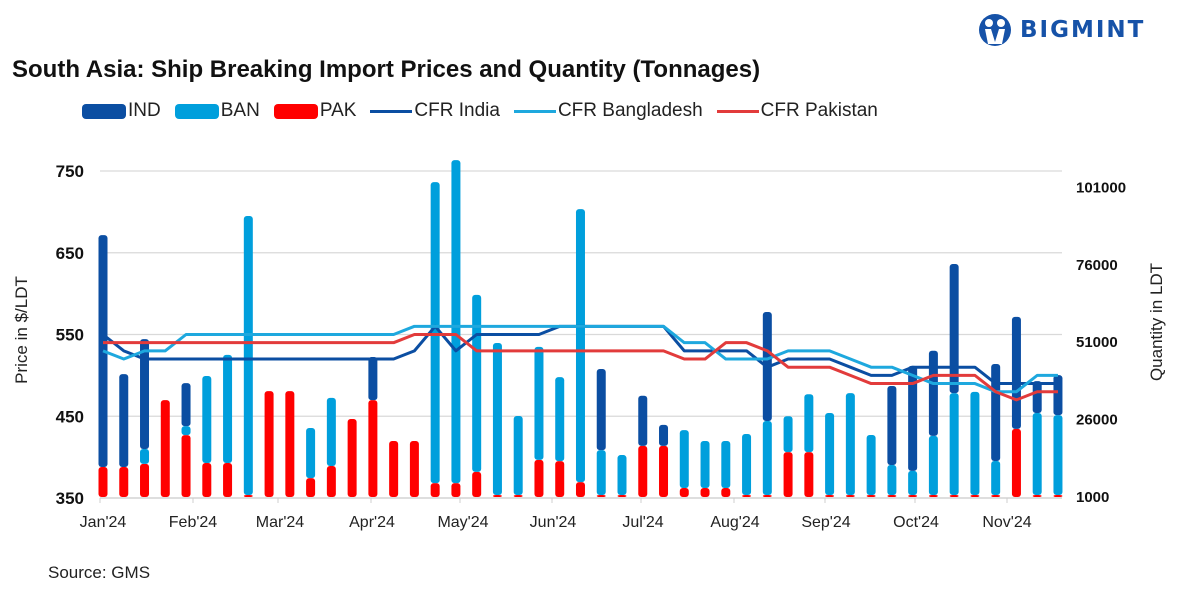 The image size is (1181, 595). Describe the element at coordinates (608, 111) in the screenshot. I see `legend-item-cfr-bangladesh: CFR Bangladesh` at that location.